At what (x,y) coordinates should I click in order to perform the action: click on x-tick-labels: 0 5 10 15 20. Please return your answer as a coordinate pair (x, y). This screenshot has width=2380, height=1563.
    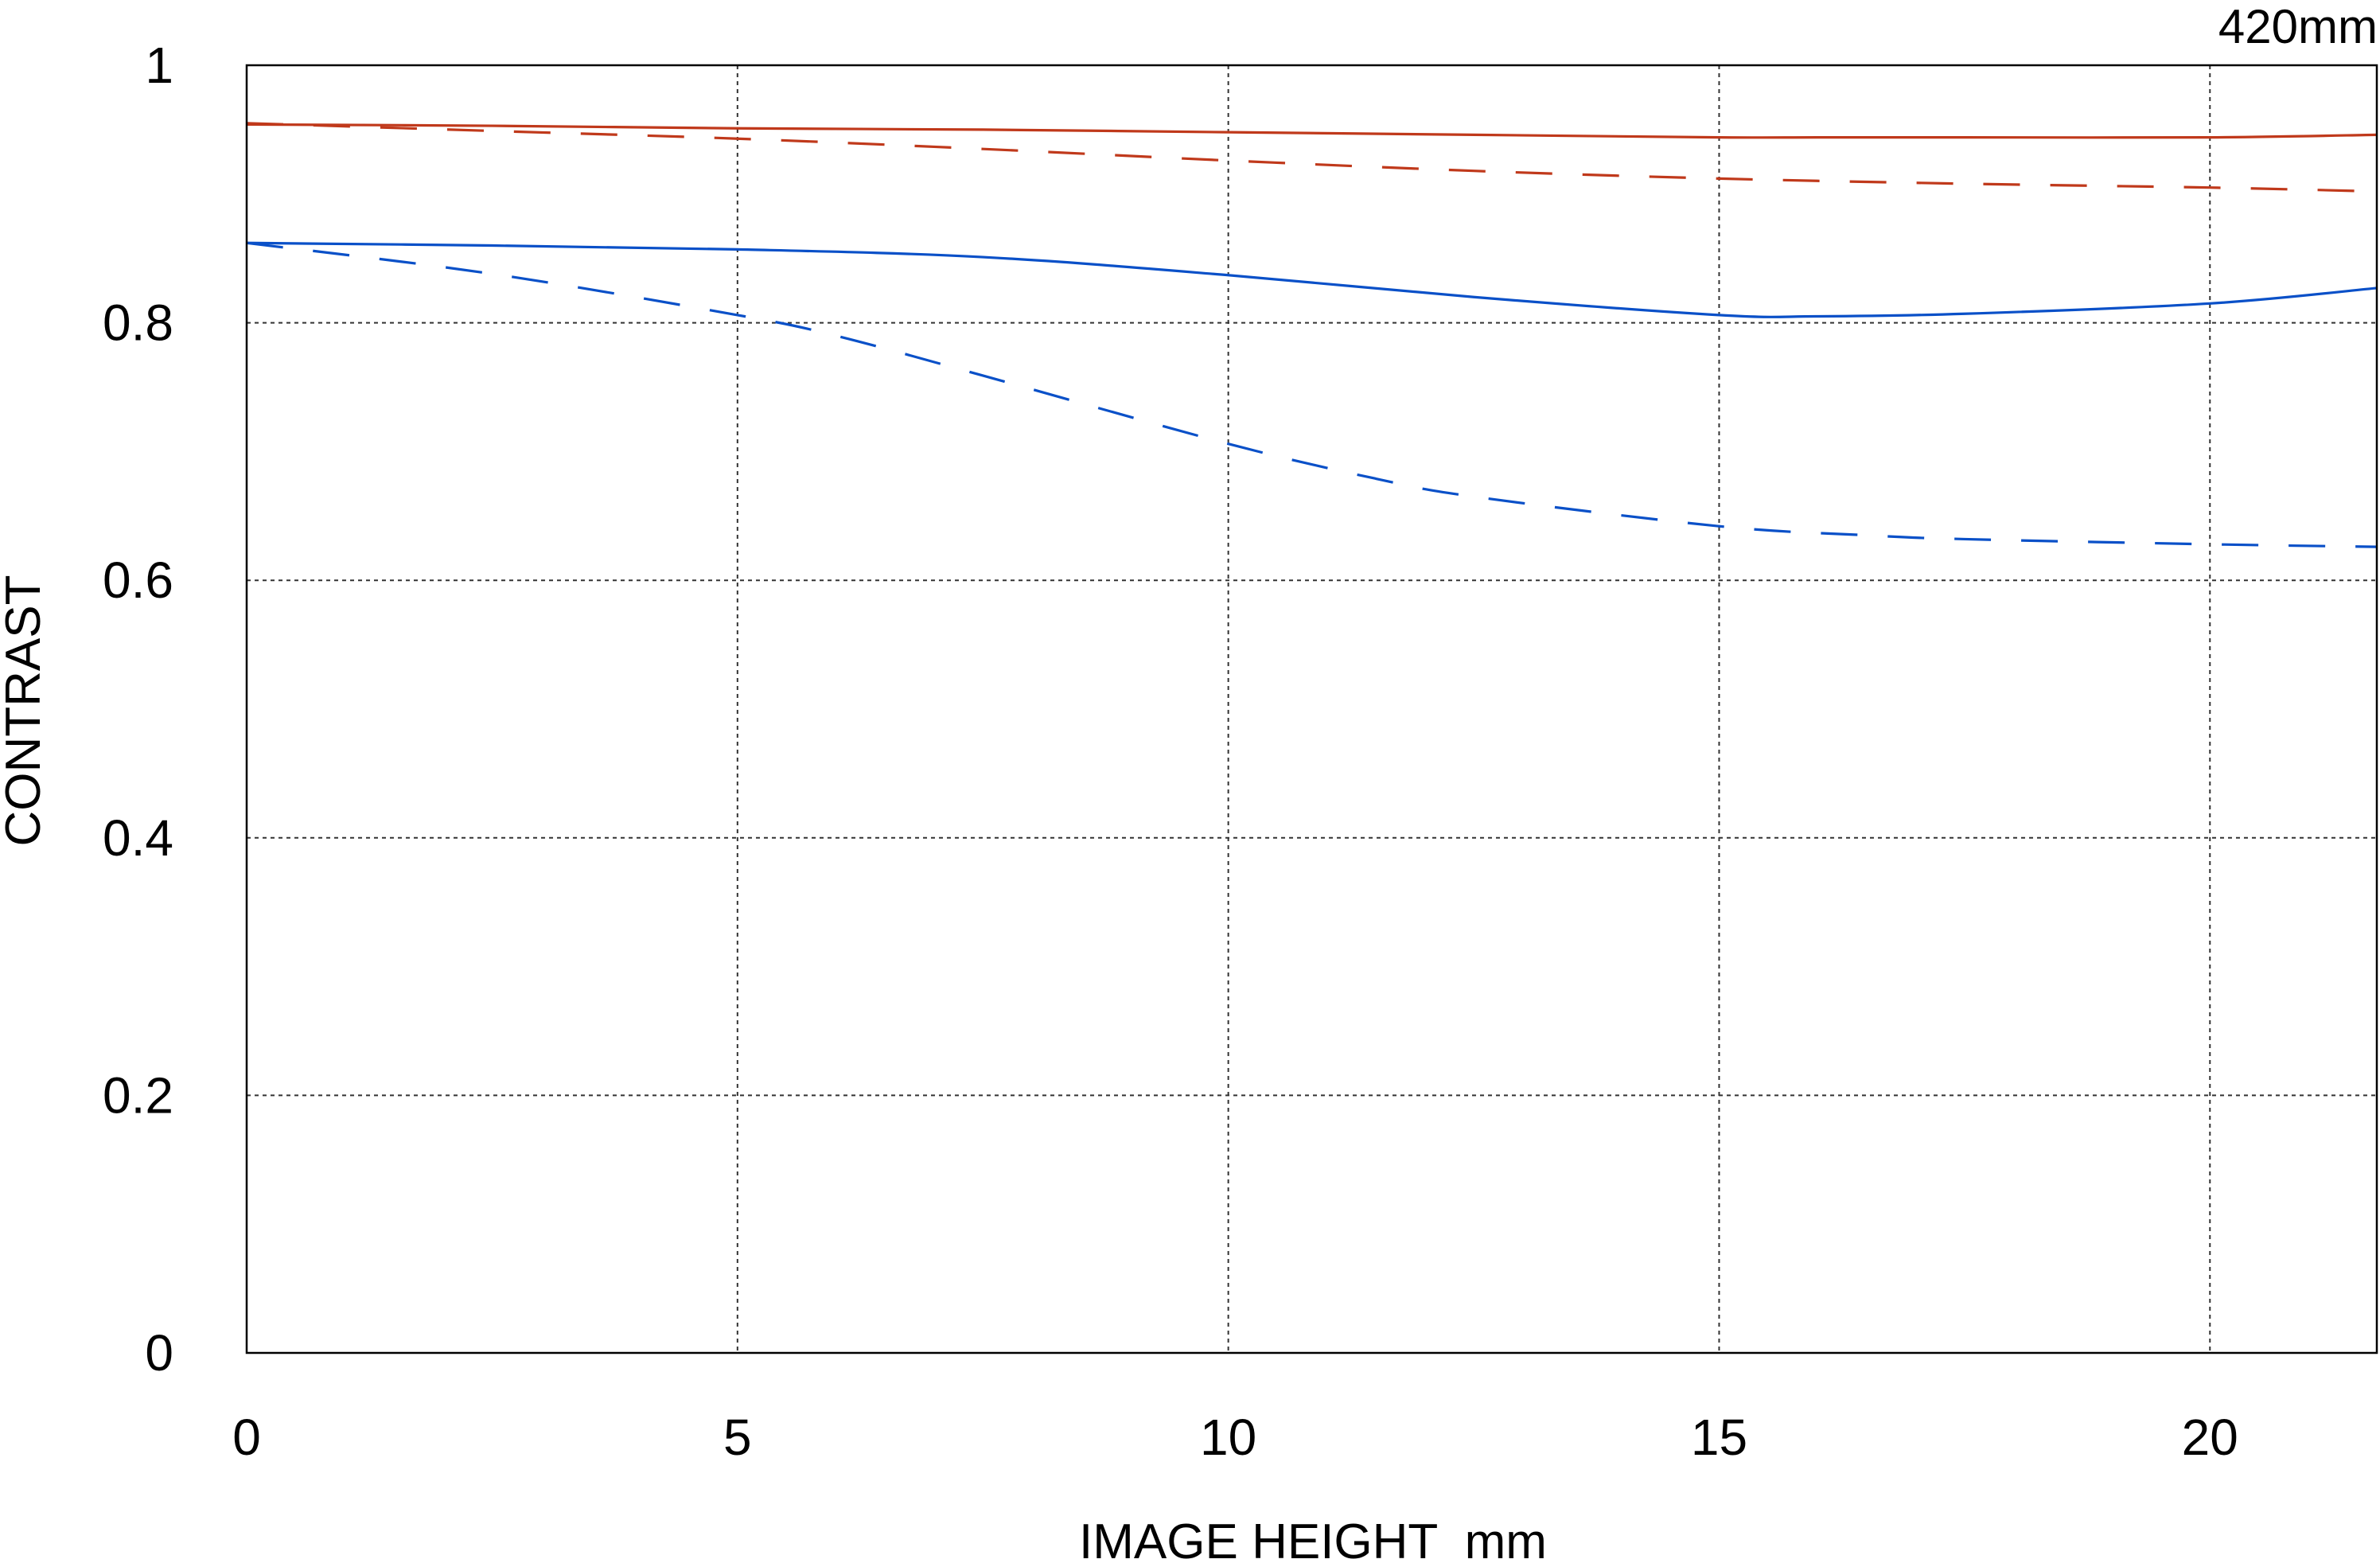
    Looking at the image, I should click on (1235, 1437).